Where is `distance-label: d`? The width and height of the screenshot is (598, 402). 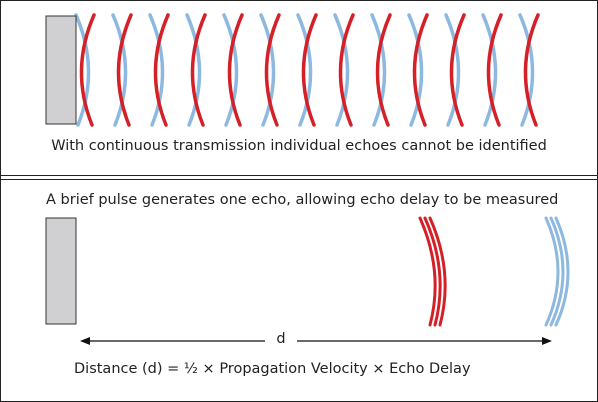
distance-label: d is located at coordinates (280, 339).